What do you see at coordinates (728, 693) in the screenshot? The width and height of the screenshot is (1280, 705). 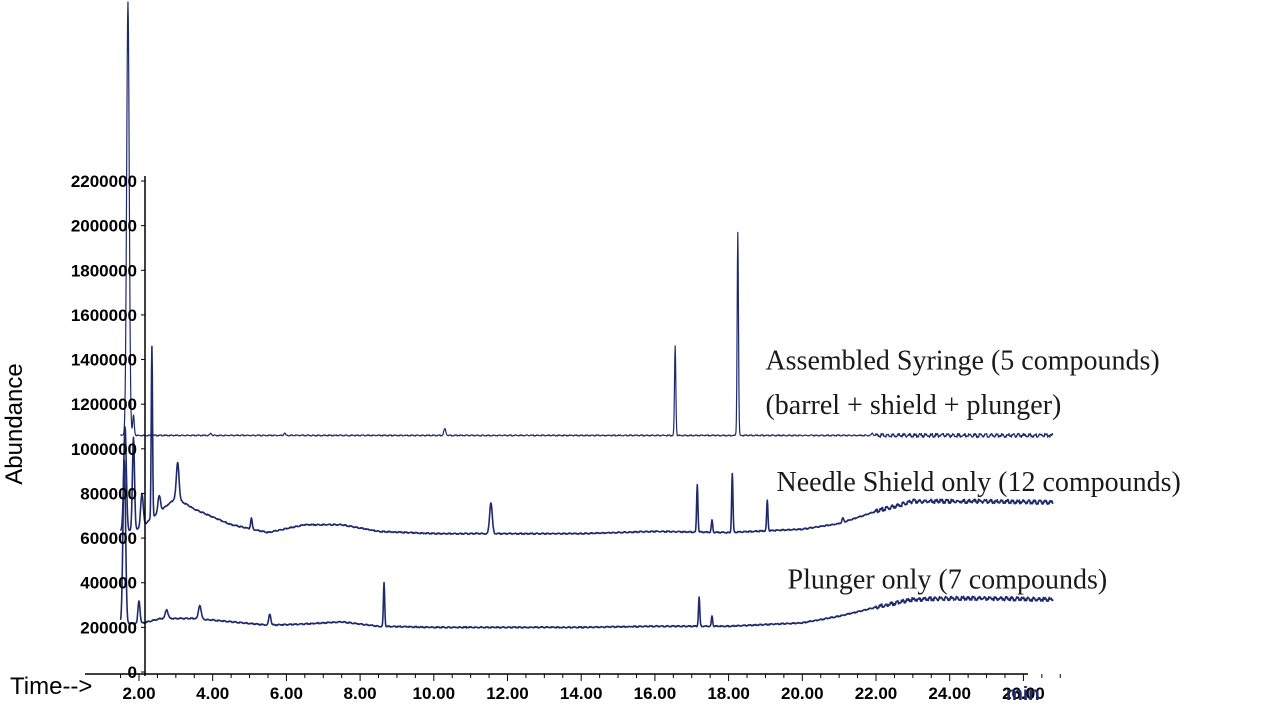 I see `x-tick-label: 18.00` at bounding box center [728, 693].